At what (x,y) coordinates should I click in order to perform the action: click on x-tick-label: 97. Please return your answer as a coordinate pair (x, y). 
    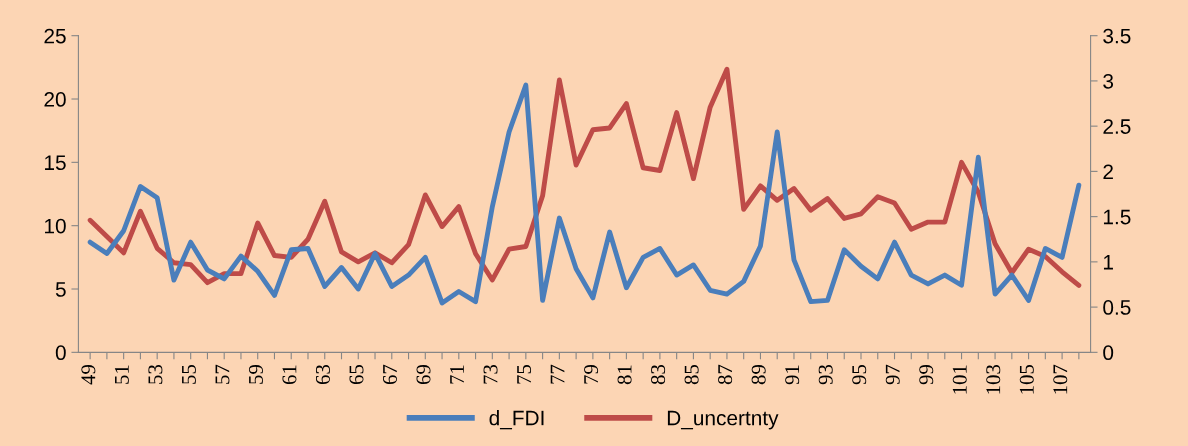
    Looking at the image, I should click on (892, 374).